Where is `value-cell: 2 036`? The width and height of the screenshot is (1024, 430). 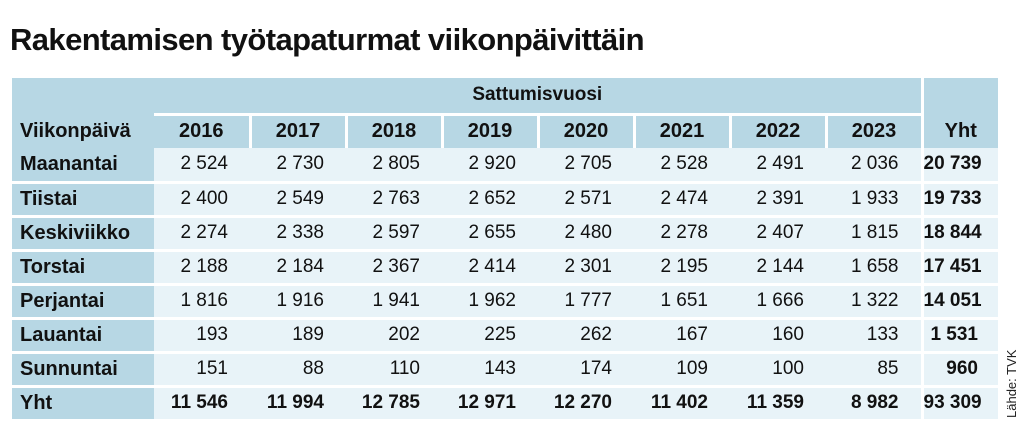
value-cell: 2 036 is located at coordinates (874, 166).